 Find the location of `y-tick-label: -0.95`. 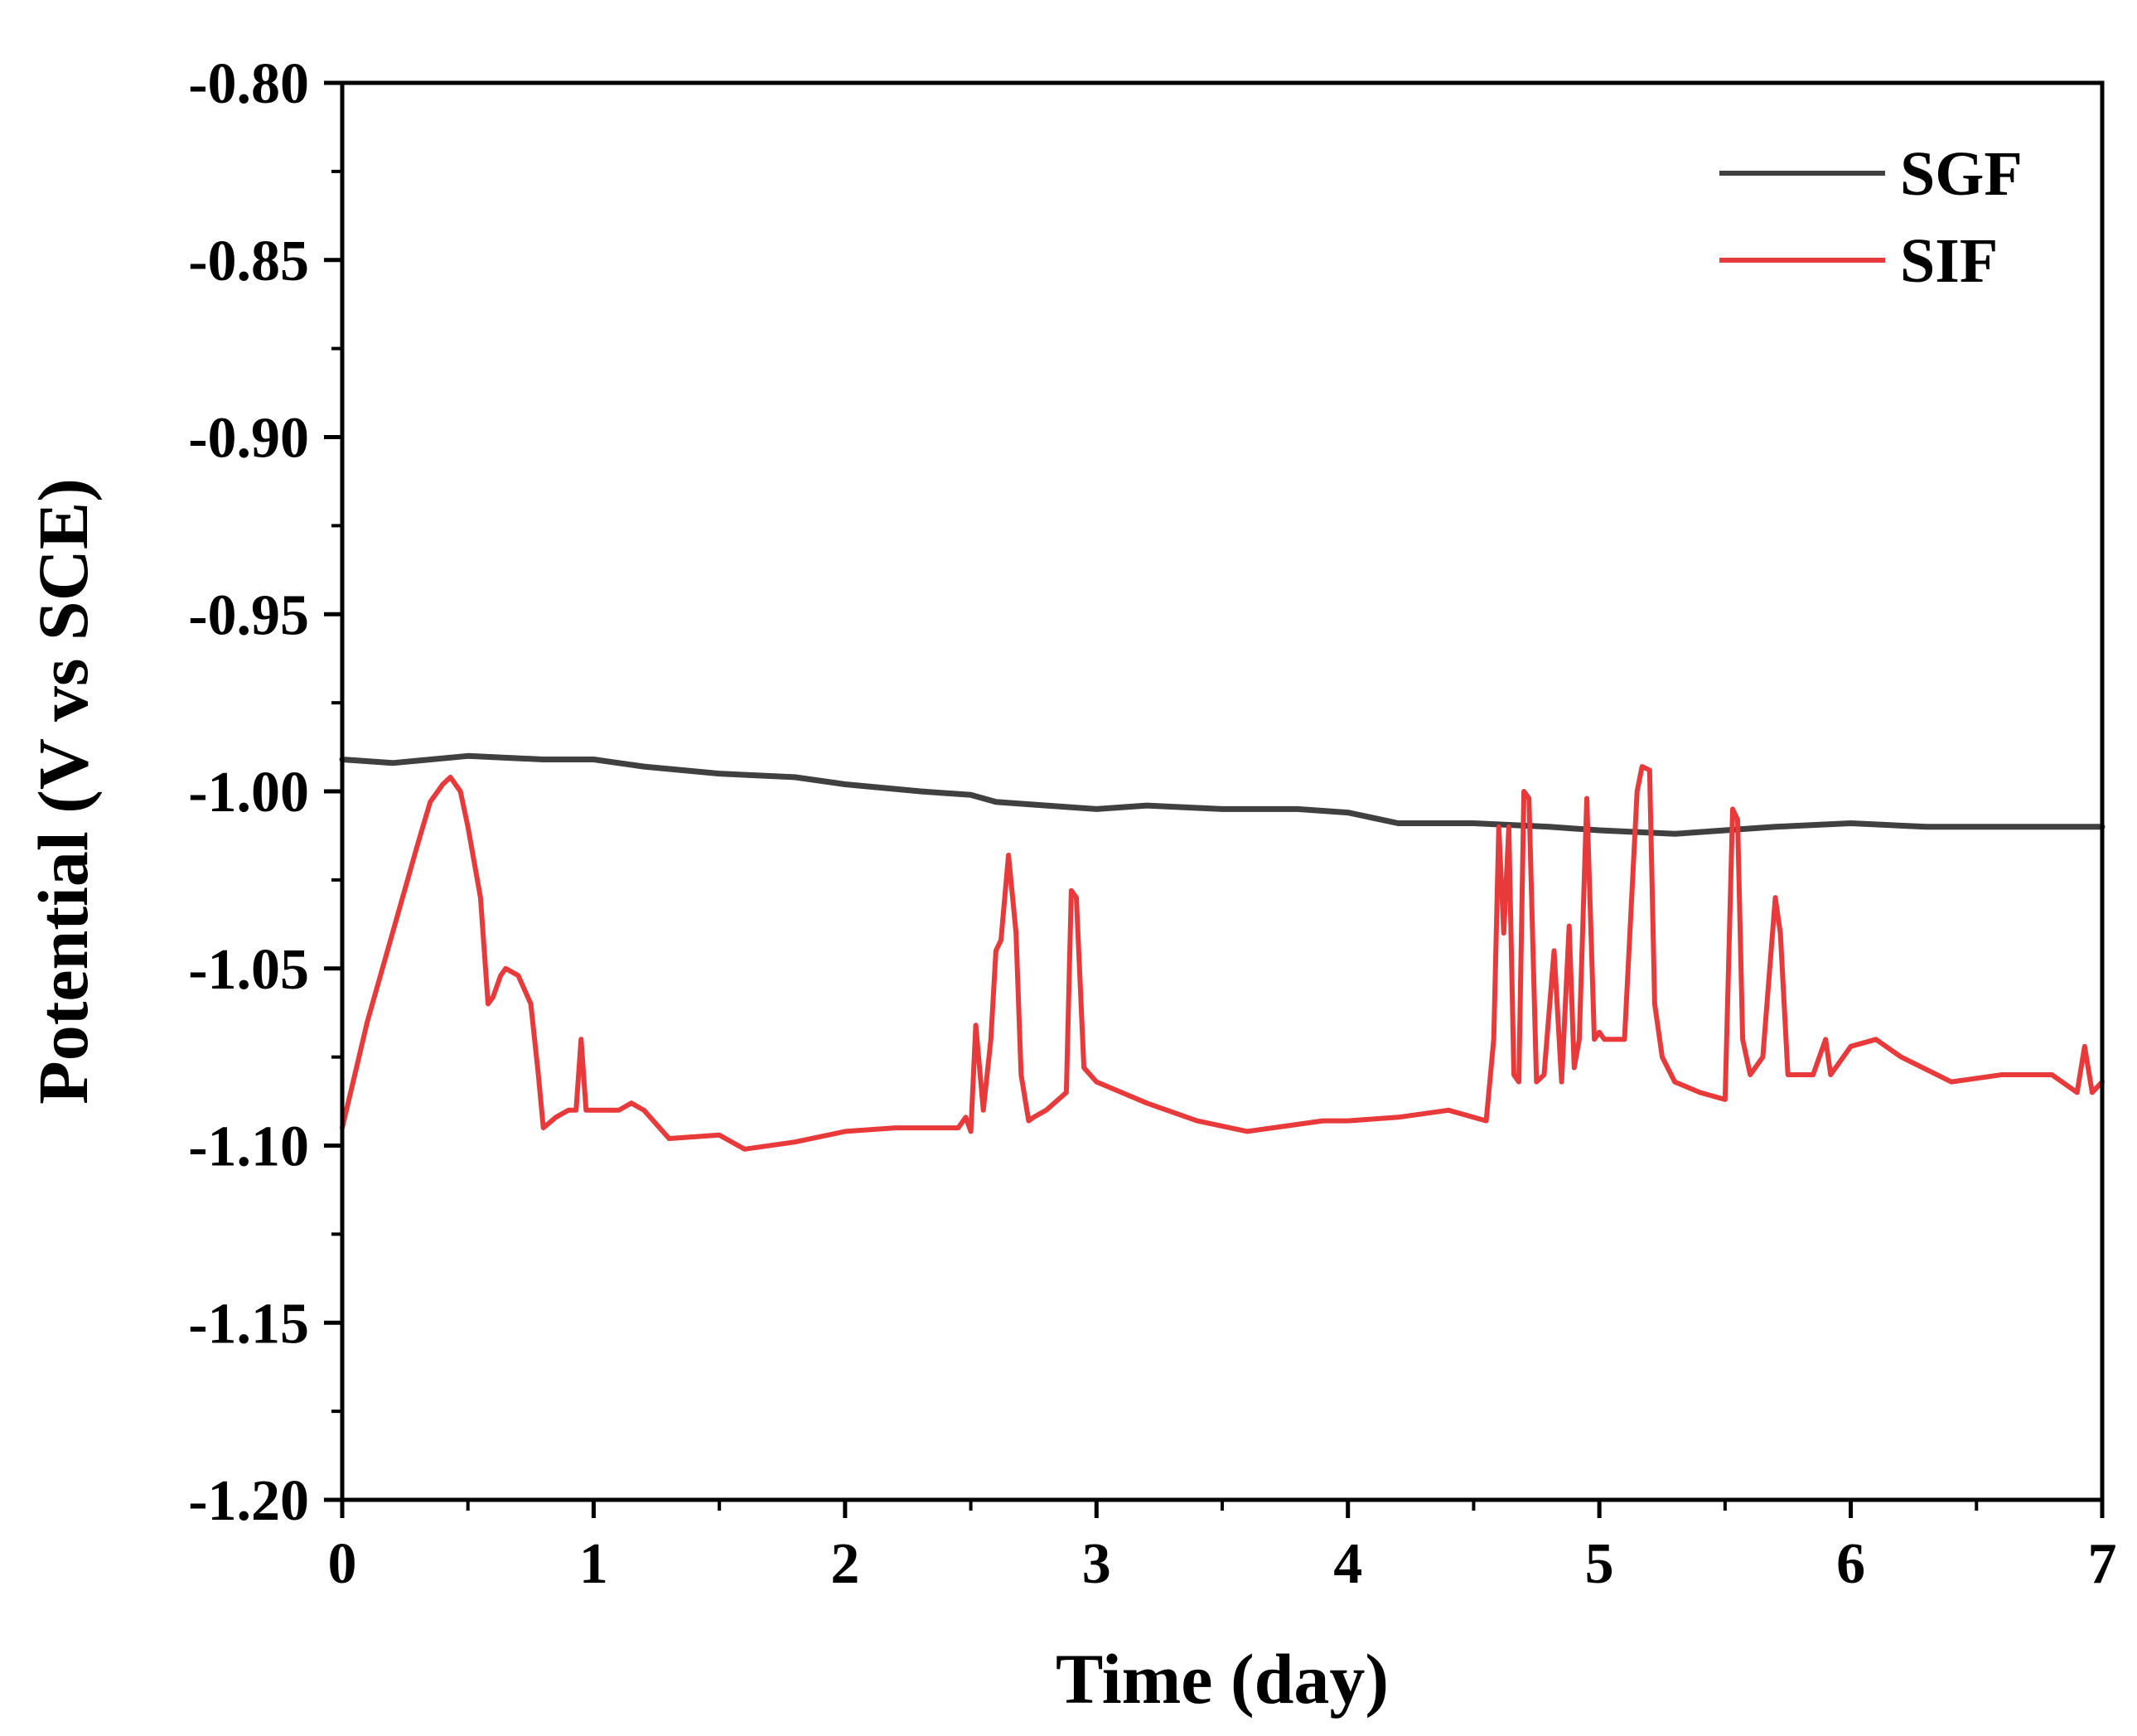

y-tick-label: -0.95 is located at coordinates (248, 615).